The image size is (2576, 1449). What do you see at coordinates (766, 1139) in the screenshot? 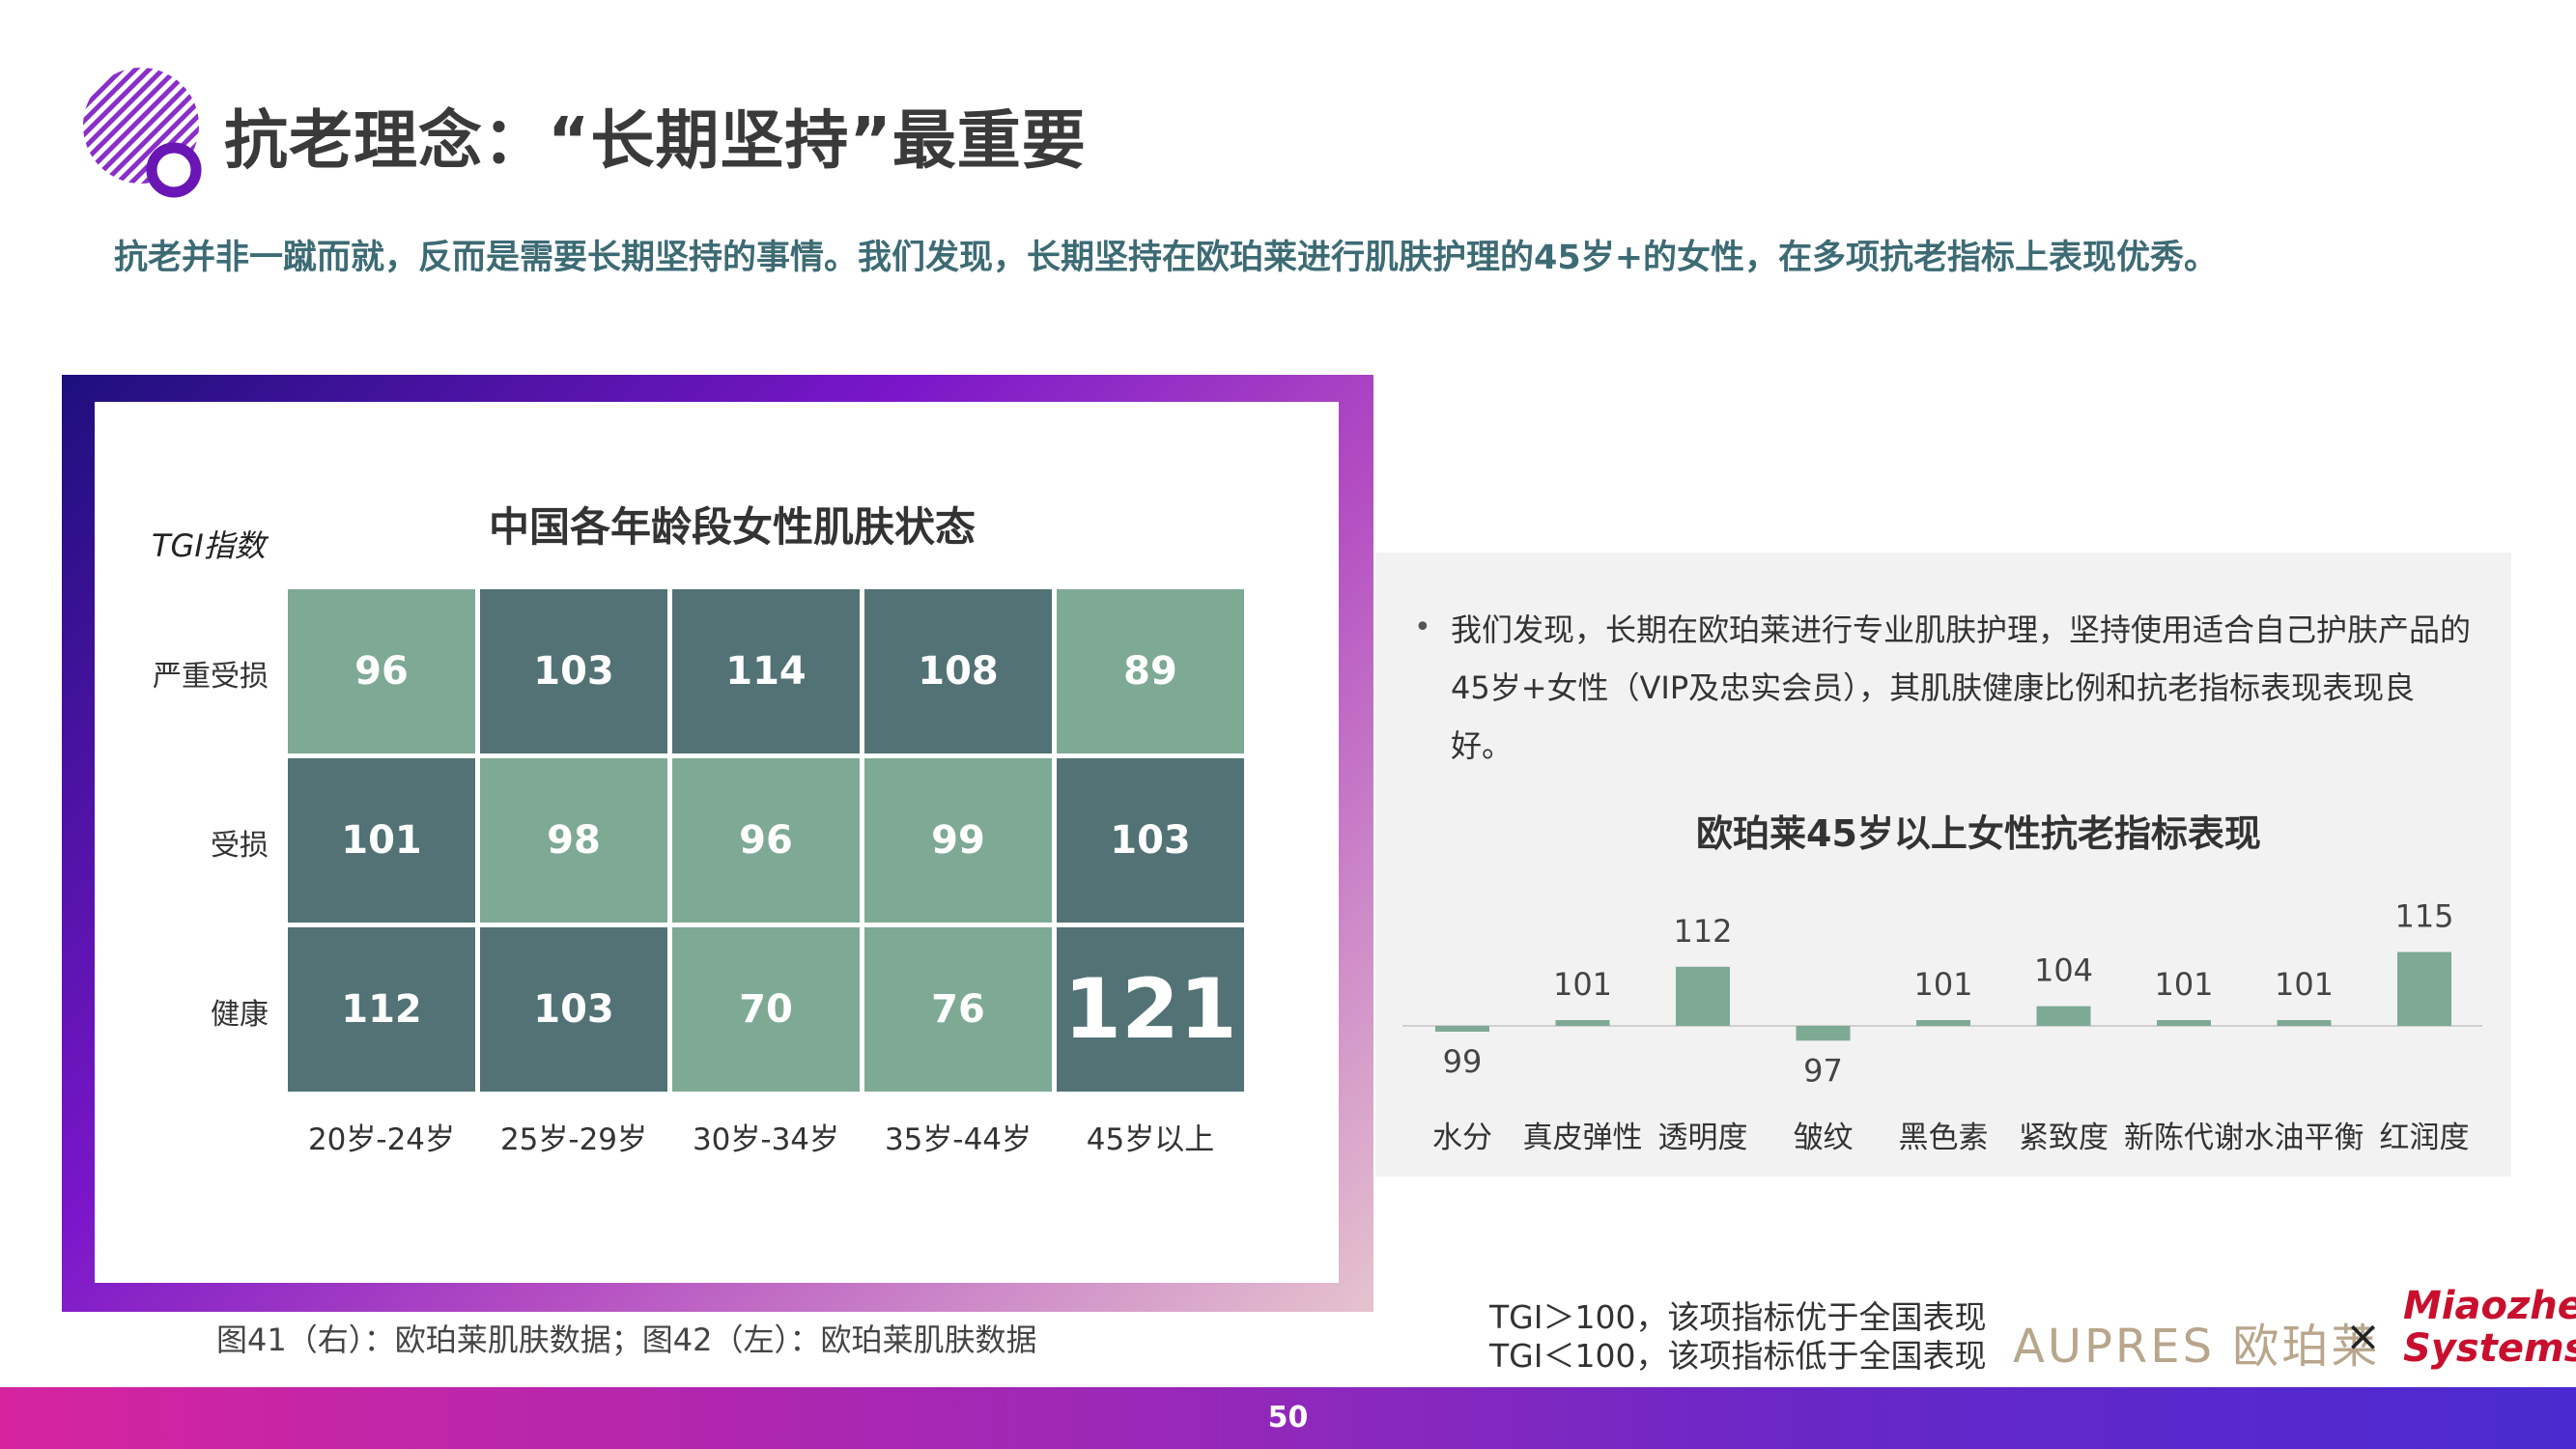
I see `heatmap-column-label: 30岁-34岁` at bounding box center [766, 1139].